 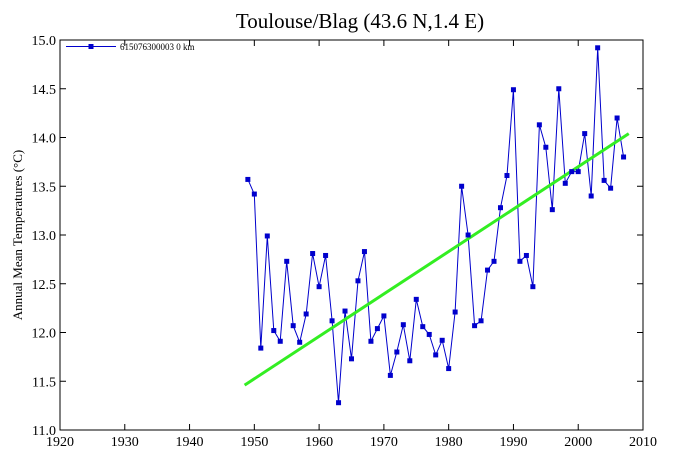 What do you see at coordinates (91, 46) in the screenshot?
I see `legend-marker` at bounding box center [91, 46].